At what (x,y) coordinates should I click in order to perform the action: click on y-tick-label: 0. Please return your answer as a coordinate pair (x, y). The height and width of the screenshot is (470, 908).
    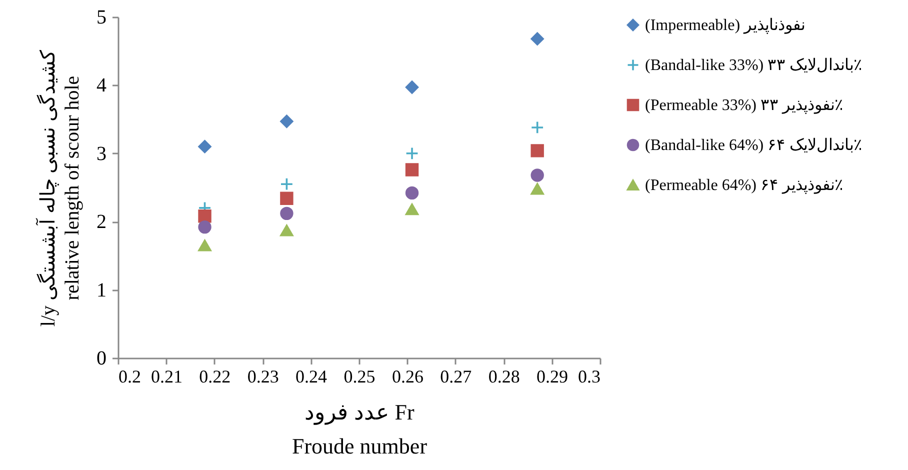
    Looking at the image, I should click on (101, 359).